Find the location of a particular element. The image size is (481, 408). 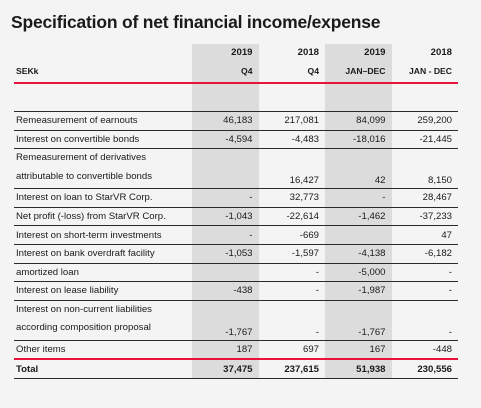

cell-value: 32,773 is located at coordinates (291, 198).